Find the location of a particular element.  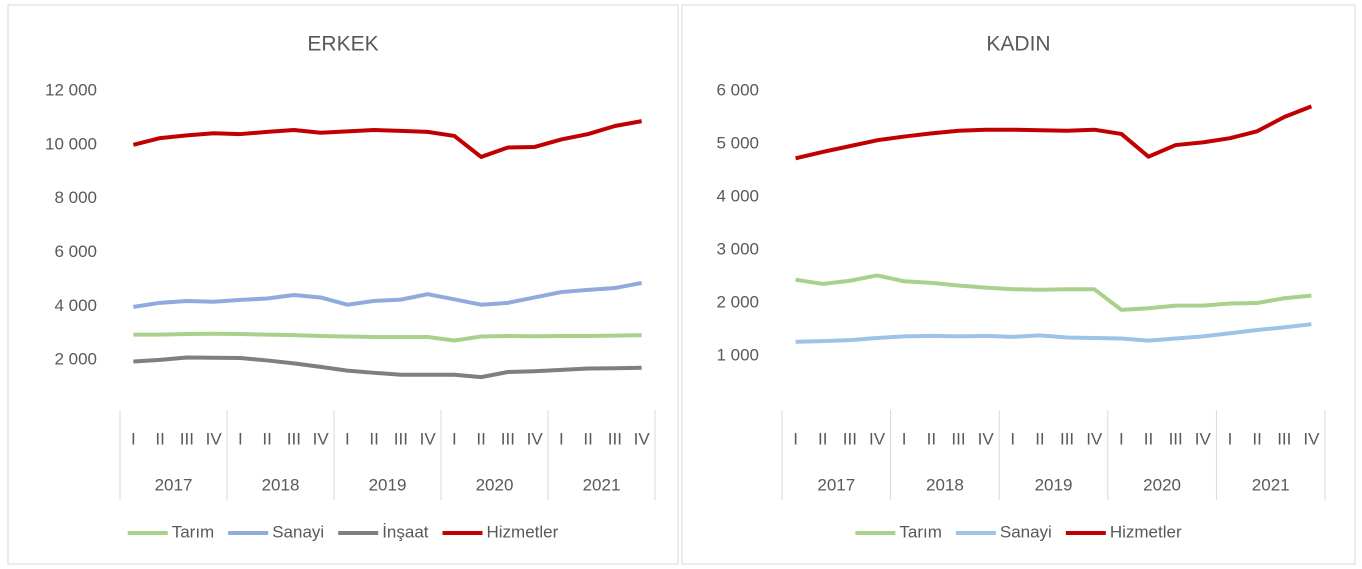

chart-title: KADIN is located at coordinates (1018, 44).